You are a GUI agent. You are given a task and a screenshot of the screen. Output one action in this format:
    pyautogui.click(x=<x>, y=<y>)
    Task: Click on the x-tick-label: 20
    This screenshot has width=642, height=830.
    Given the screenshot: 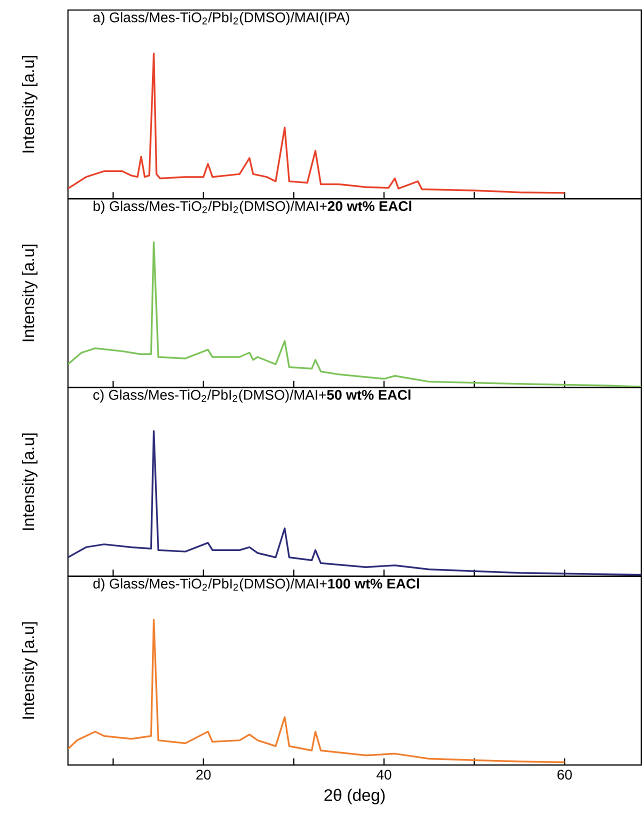 What is the action you would take?
    pyautogui.click(x=203, y=775)
    